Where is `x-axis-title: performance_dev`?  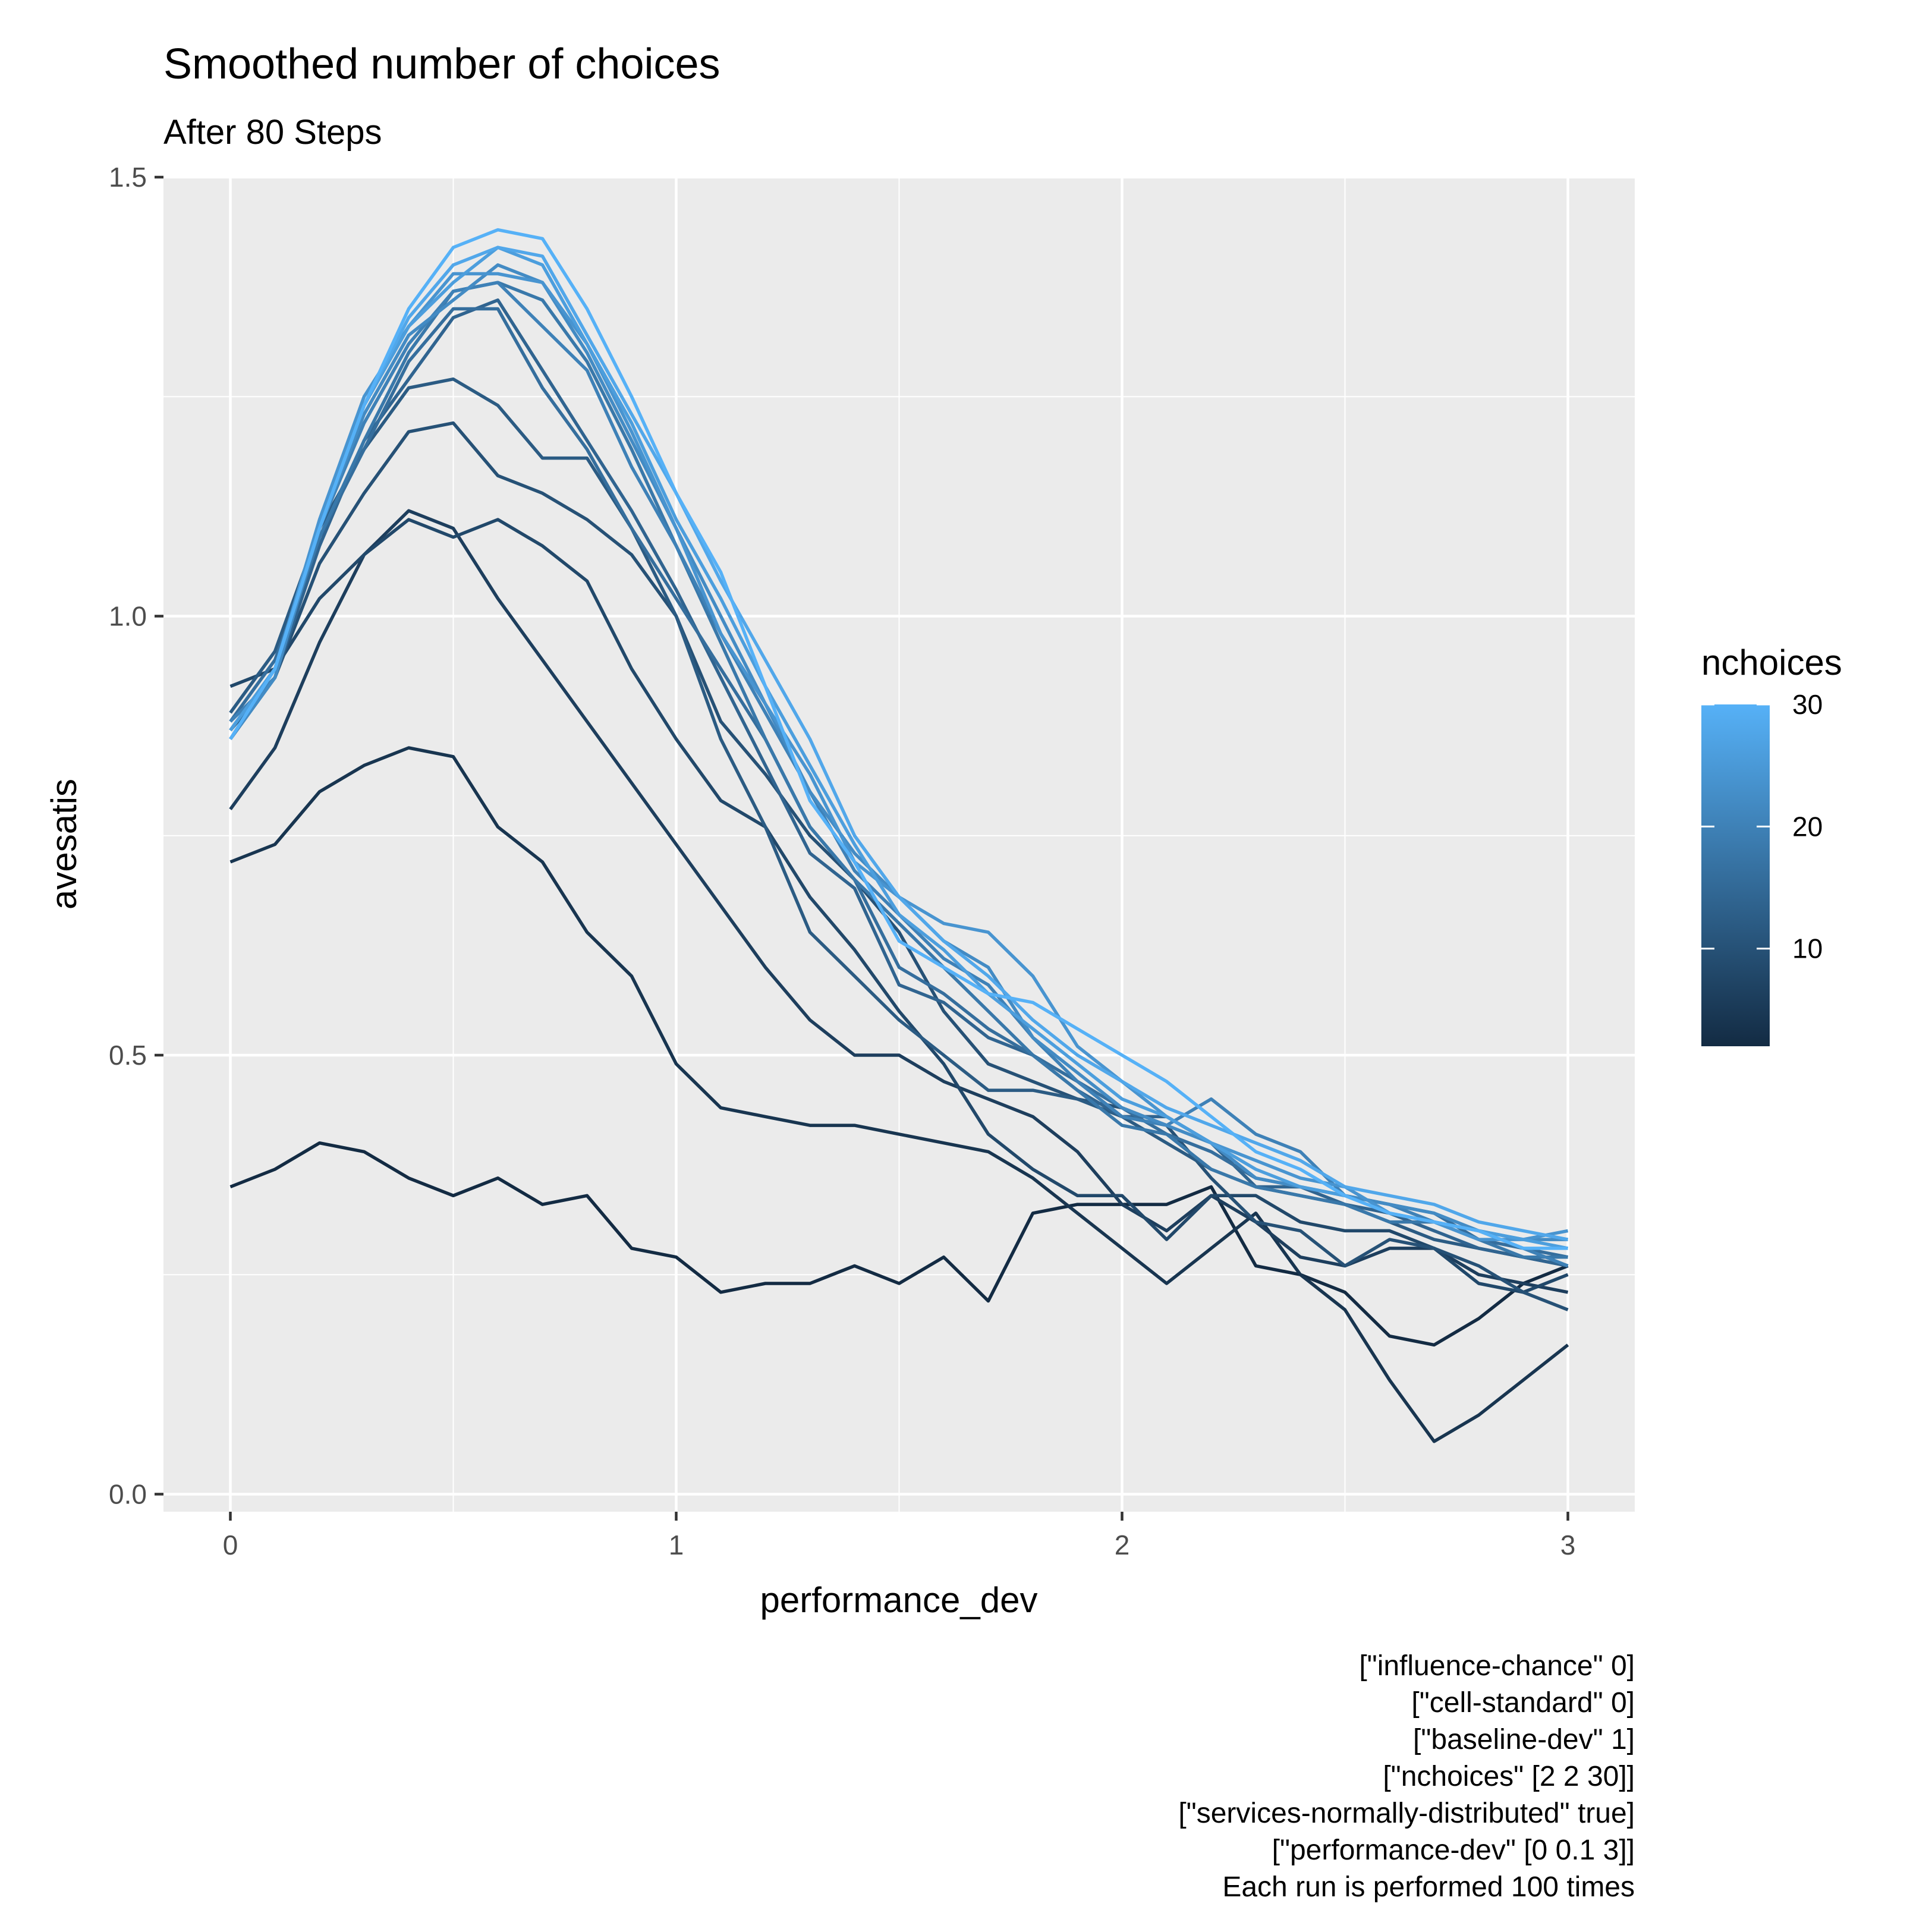 x-axis-title: performance_dev is located at coordinates (899, 1600).